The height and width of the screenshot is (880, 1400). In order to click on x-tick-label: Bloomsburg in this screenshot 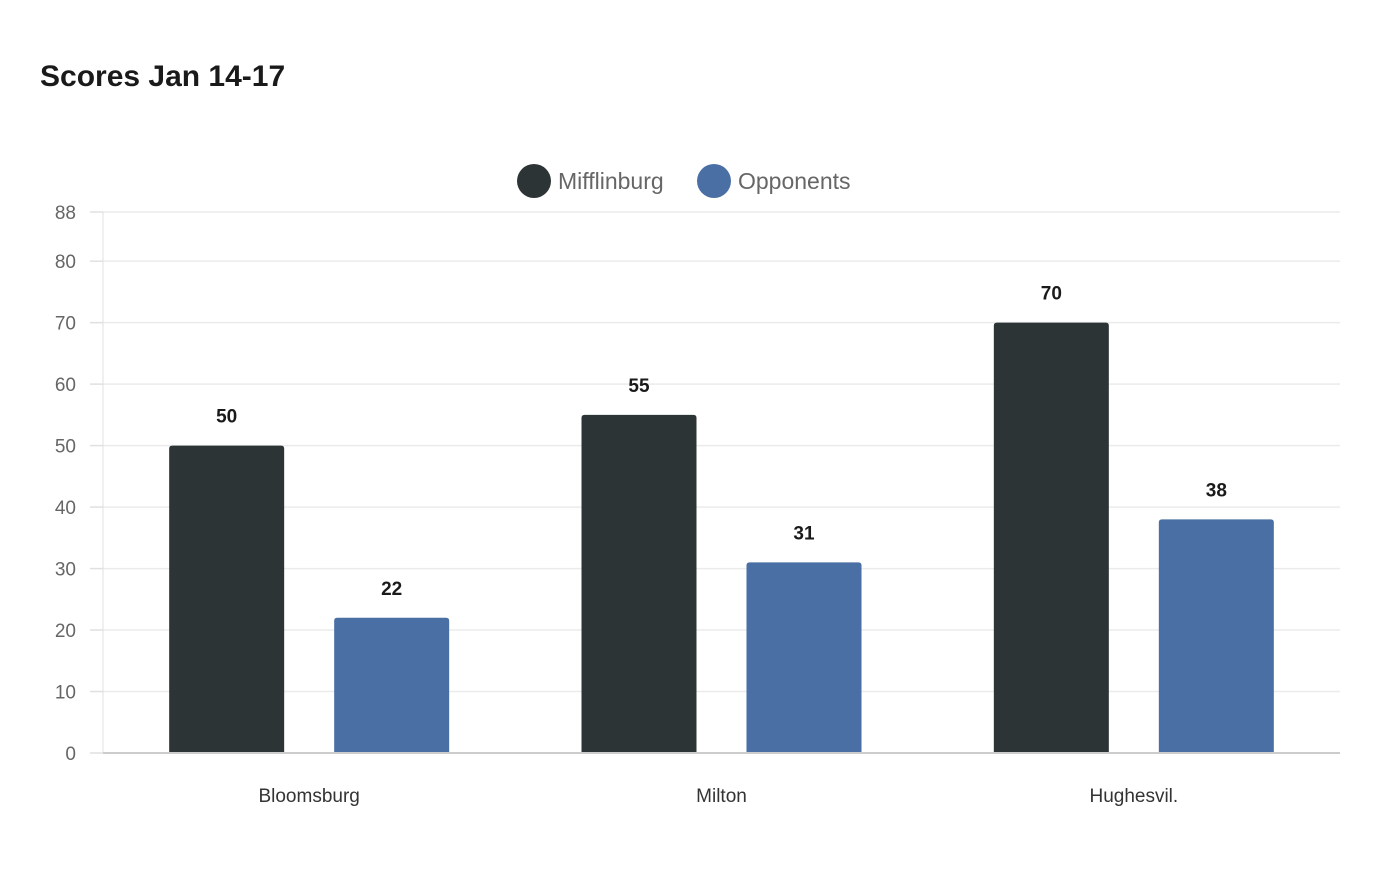, I will do `click(308, 796)`.